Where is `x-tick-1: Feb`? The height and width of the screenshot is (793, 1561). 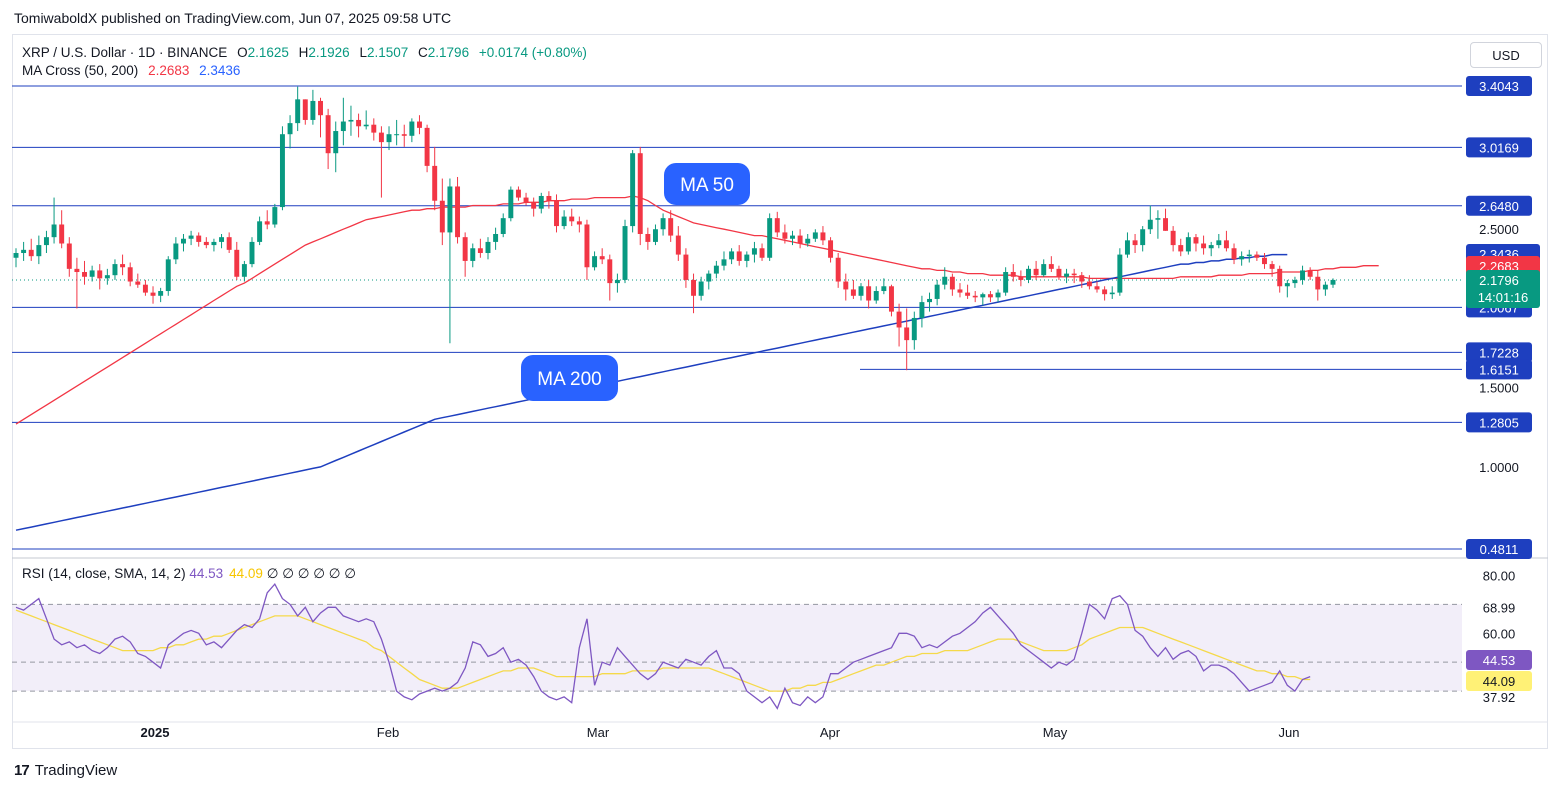
x-tick-1: Feb is located at coordinates (388, 732).